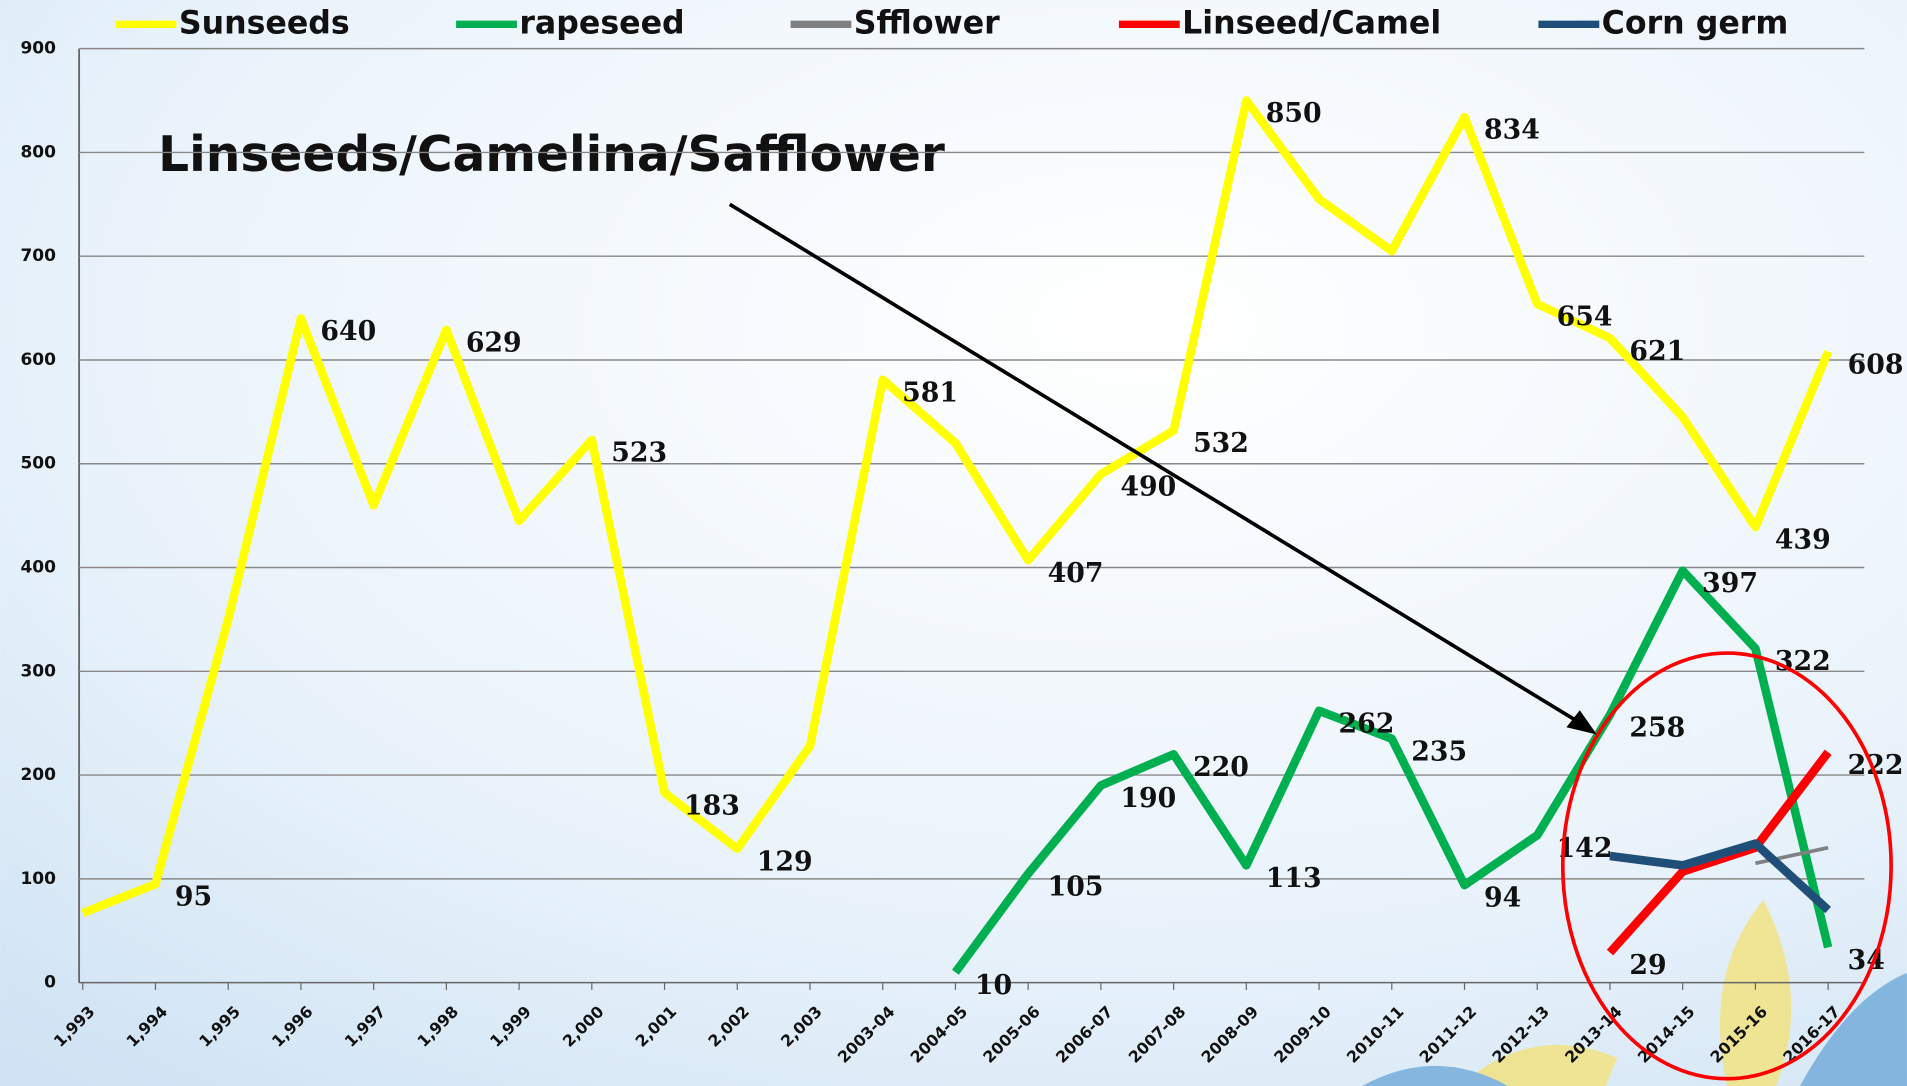  Describe the element at coordinates (1076, 886) in the screenshot. I see `data-label: 105` at that location.